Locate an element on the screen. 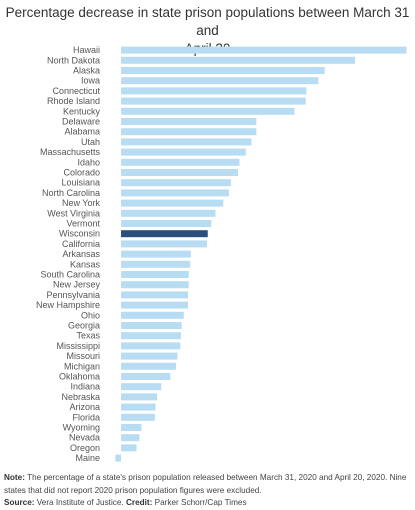 The width and height of the screenshot is (415, 510). state-label-maine: Maine is located at coordinates (87, 458).